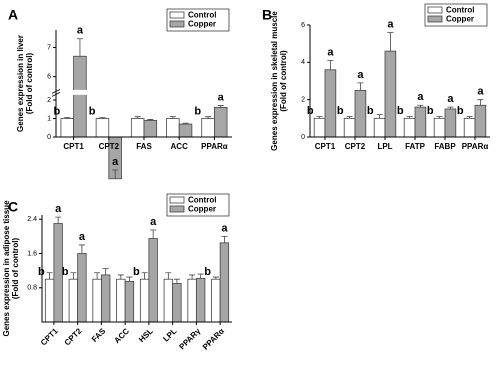 Image resolution: width=500 pixels, height=378 pixels. What do you see at coordinates (32, 288) in the screenshot?
I see `y-tick-label: 0.8` at bounding box center [32, 288].